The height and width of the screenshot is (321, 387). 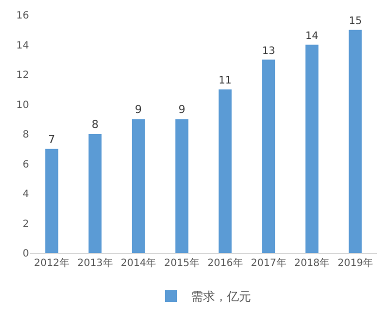 I want to click on legend-label: 需求，亿元, so click(x=221, y=297).